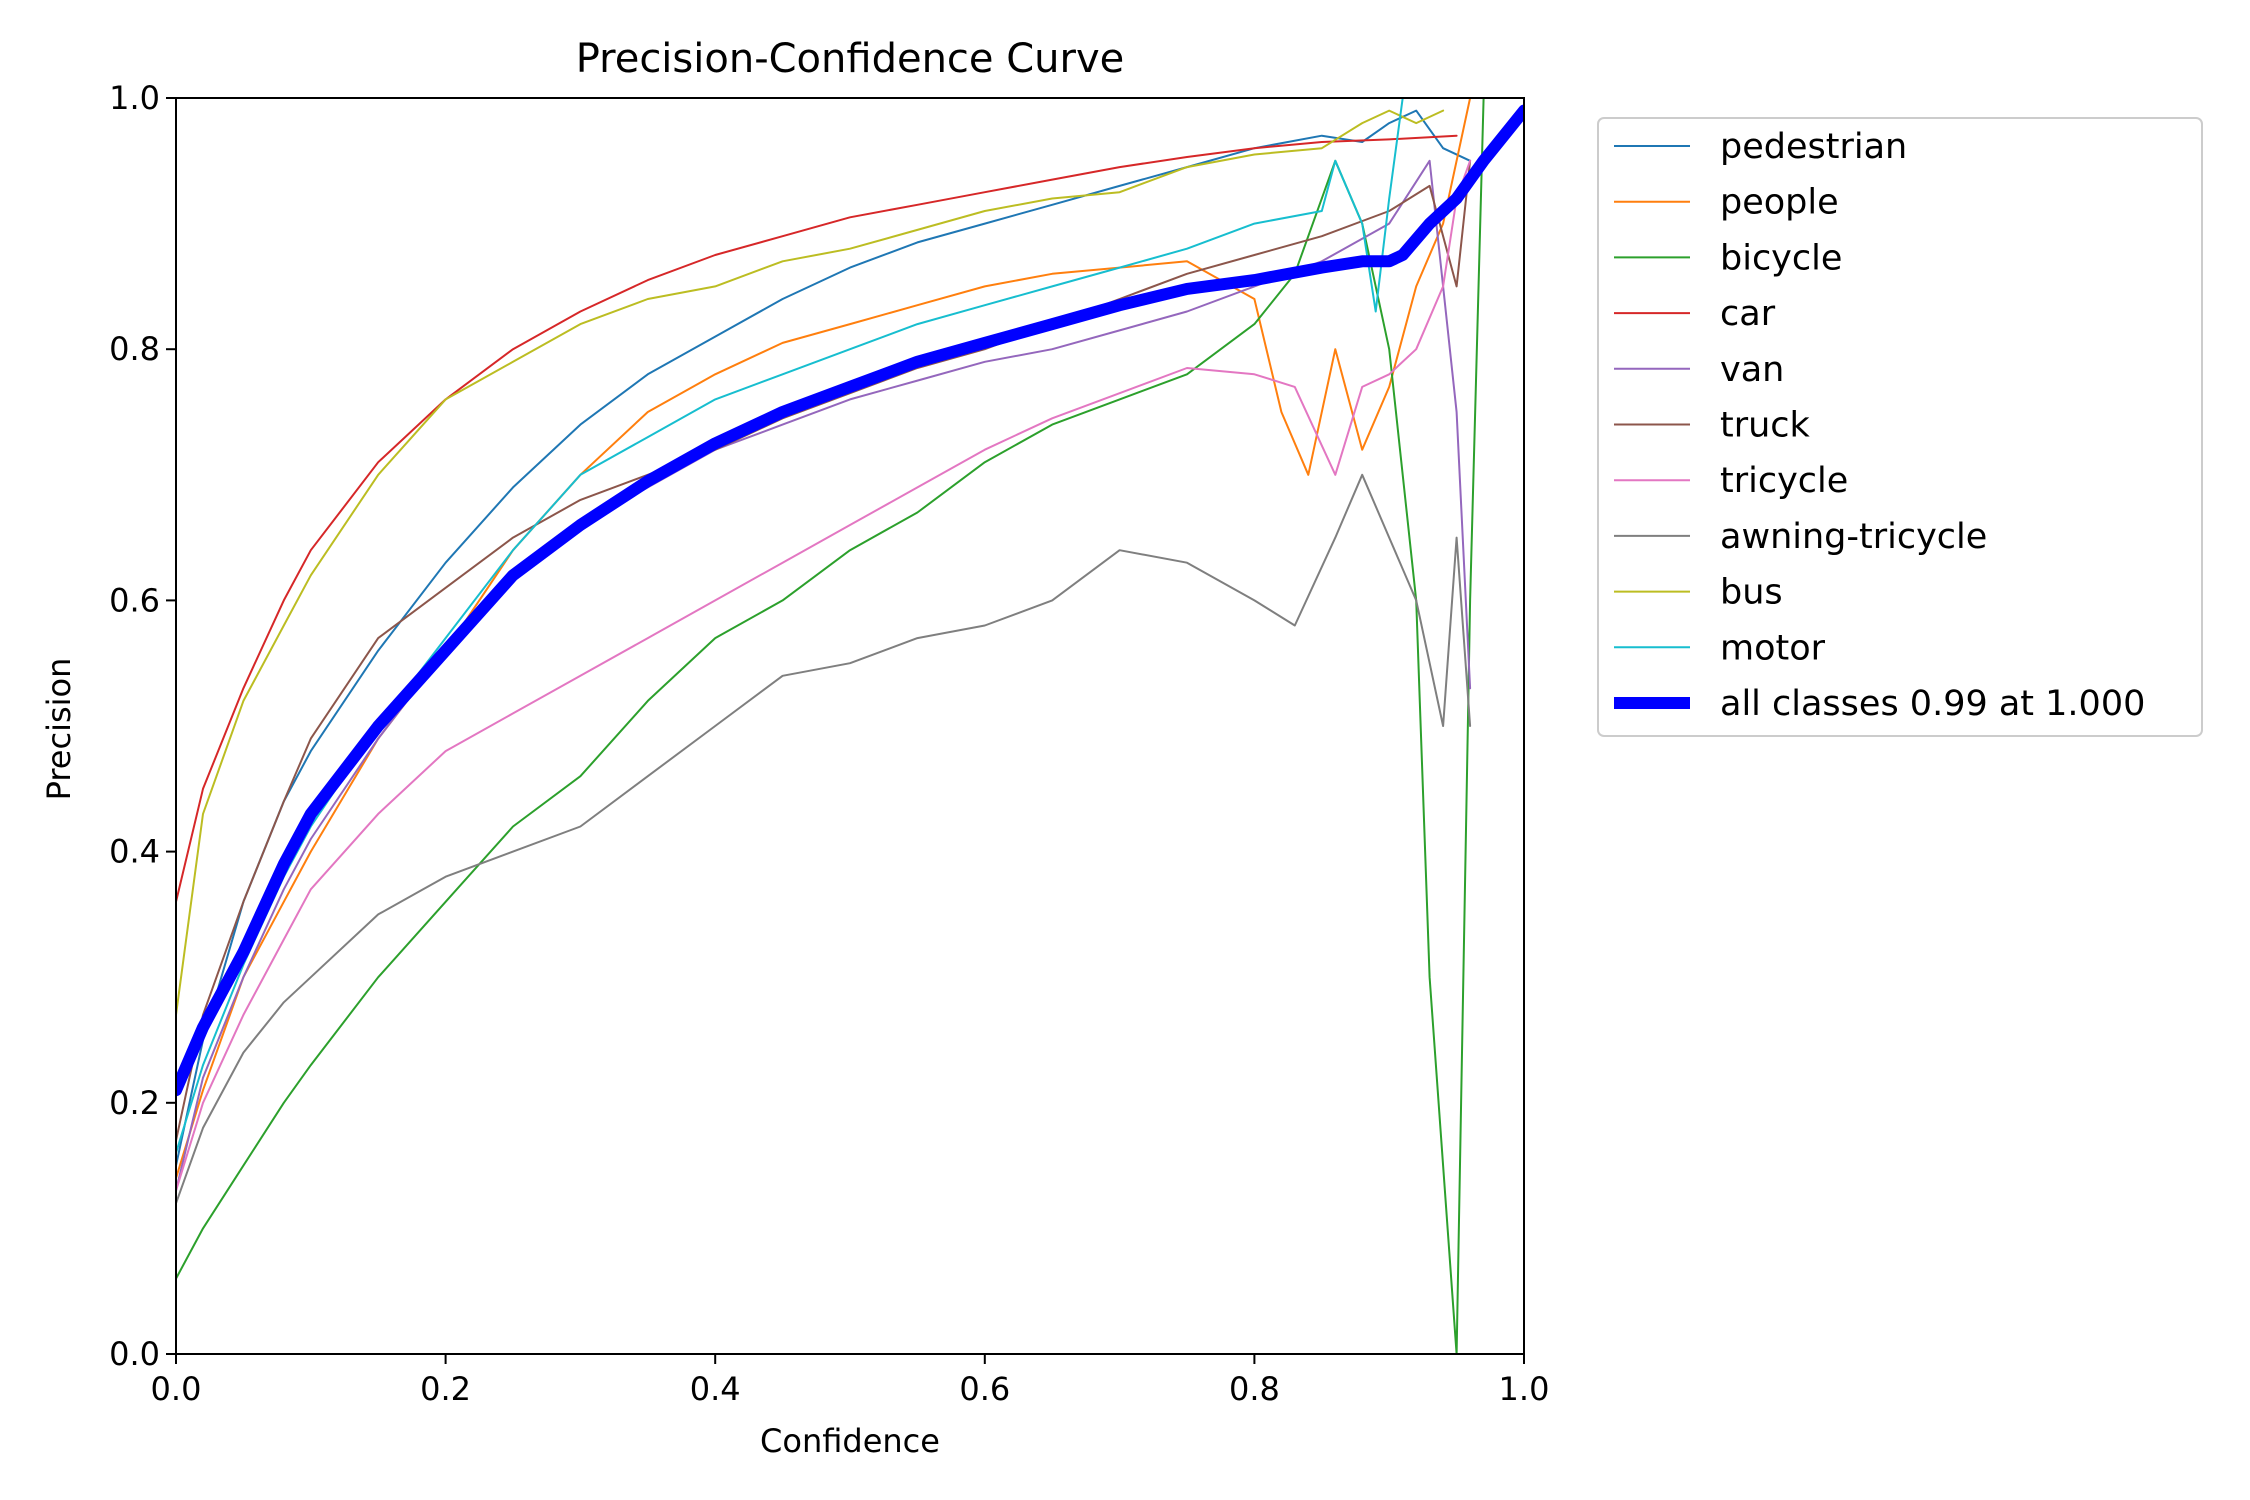 The height and width of the screenshot is (1500, 2250). Describe the element at coordinates (142, 726) in the screenshot. I see `y-axis: 0.0 0.2 0.4 0.6 0.8 1.0` at that location.